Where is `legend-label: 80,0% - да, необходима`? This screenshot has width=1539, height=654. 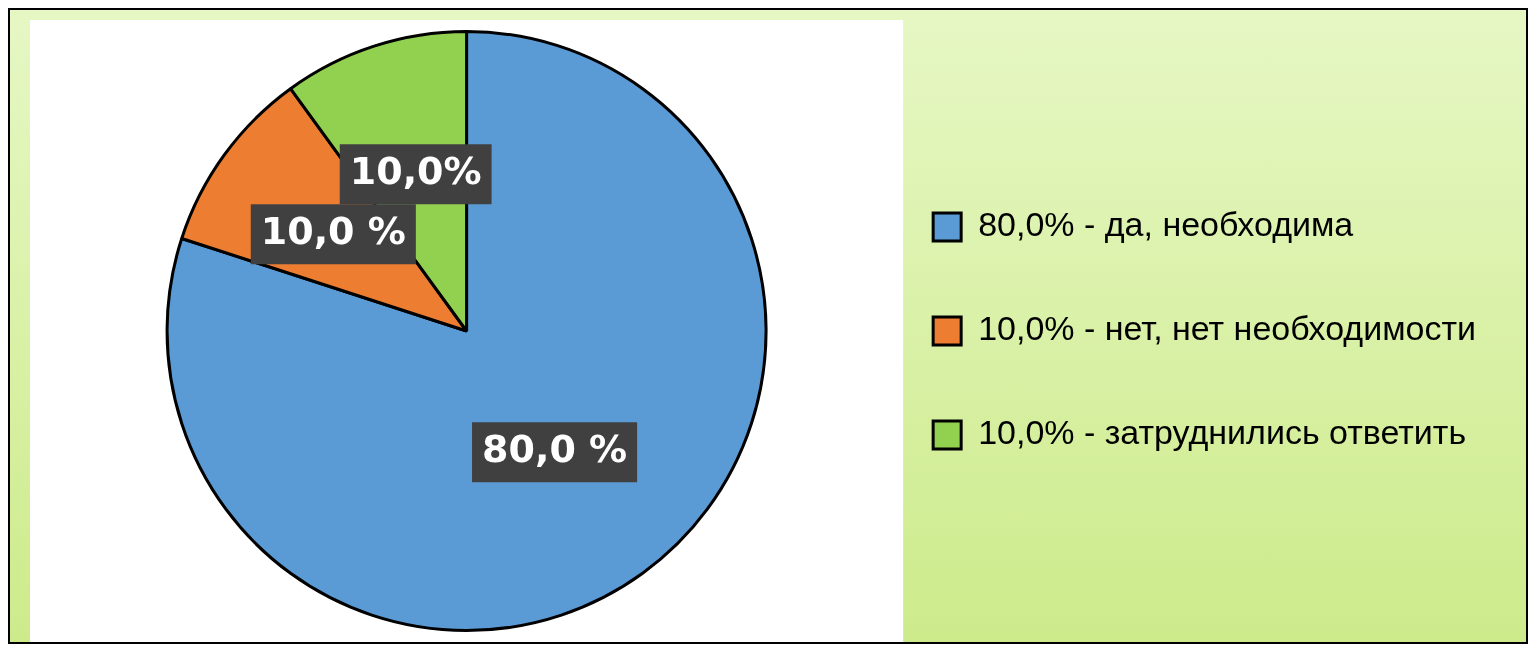 legend-label: 80,0% - да, необходима is located at coordinates (1166, 224).